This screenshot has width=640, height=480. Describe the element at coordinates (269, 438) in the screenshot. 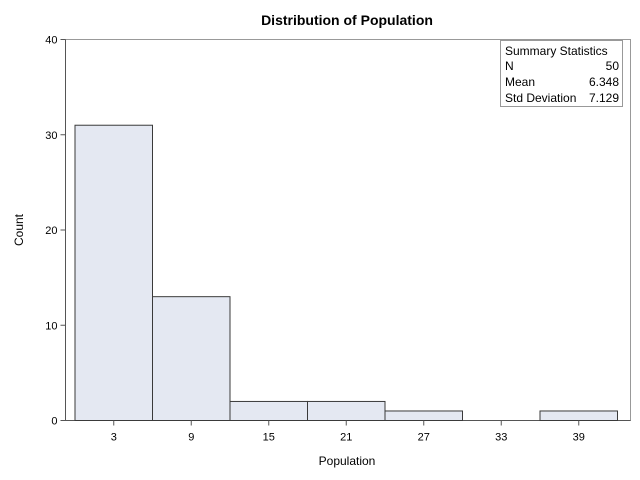

I see `x-tick-label: 15` at that location.